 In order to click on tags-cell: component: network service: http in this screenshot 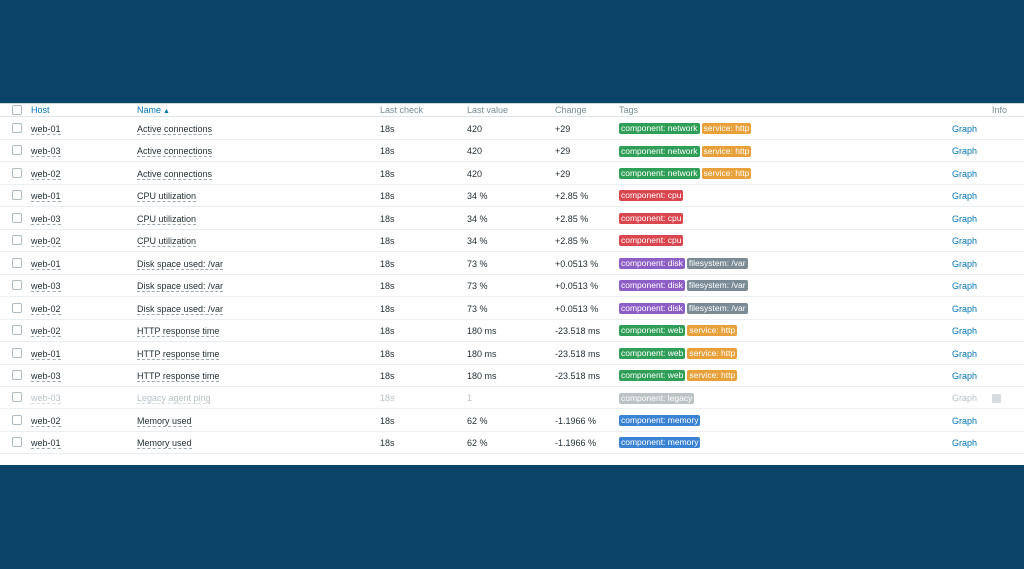, I will do `click(686, 174)`.